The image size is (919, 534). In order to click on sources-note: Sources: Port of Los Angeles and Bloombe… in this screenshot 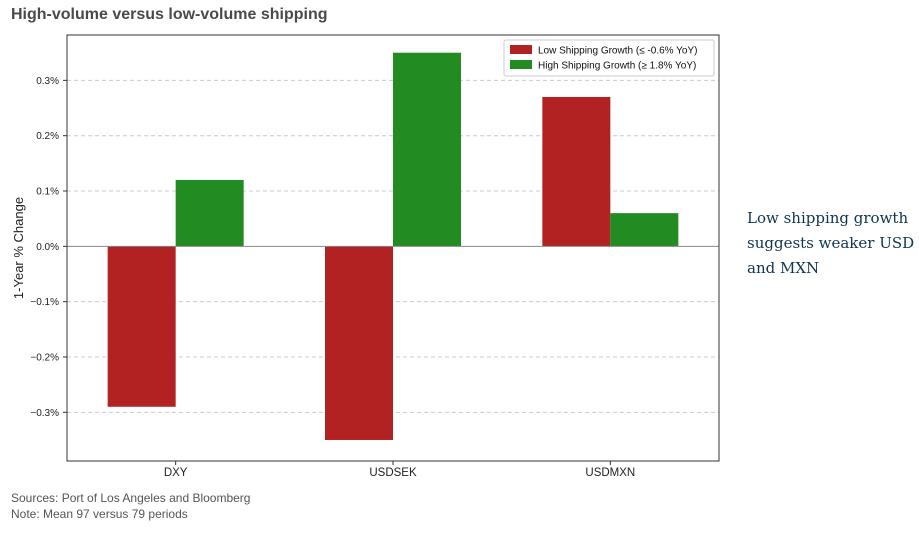, I will do `click(131, 498)`.